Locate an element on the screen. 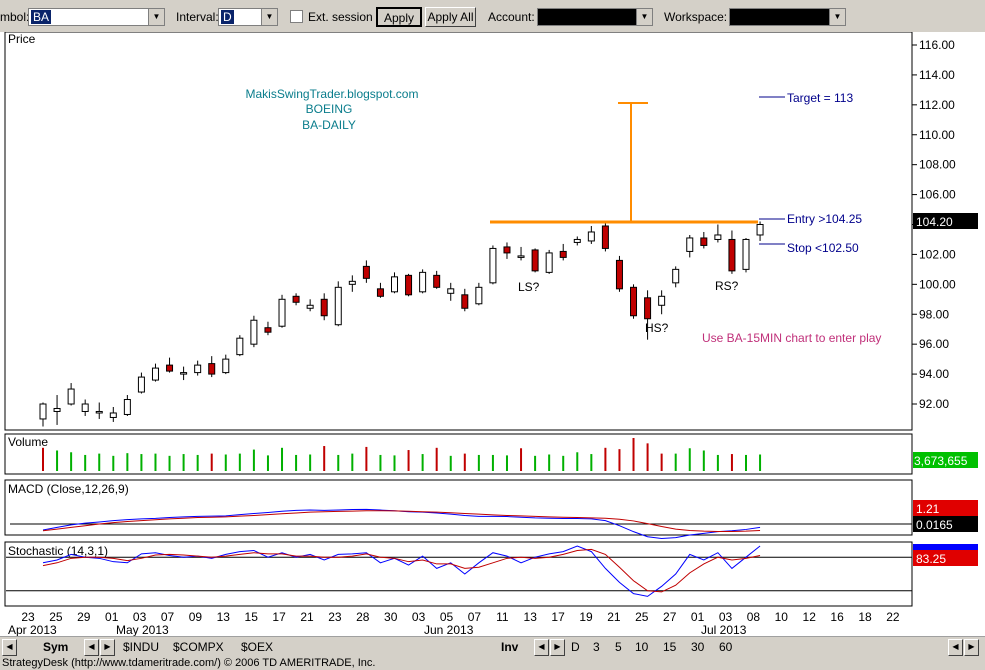  annotation-chart-name: BA-DAILY is located at coordinates (329, 125).